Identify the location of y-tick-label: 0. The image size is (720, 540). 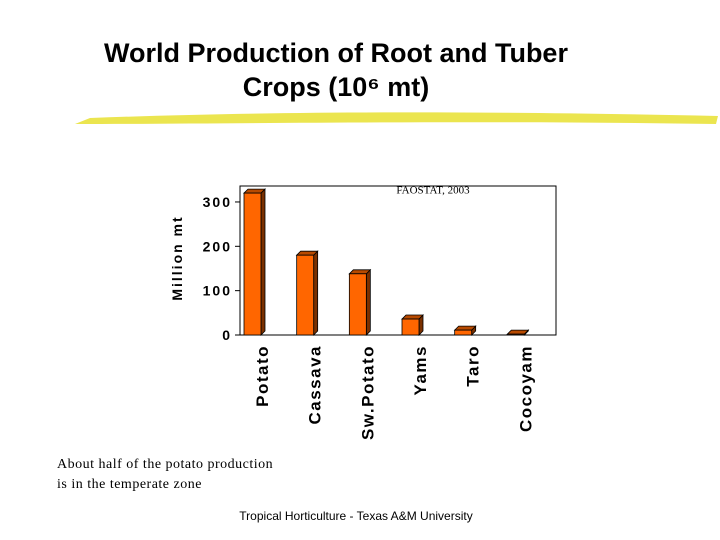
(227, 335).